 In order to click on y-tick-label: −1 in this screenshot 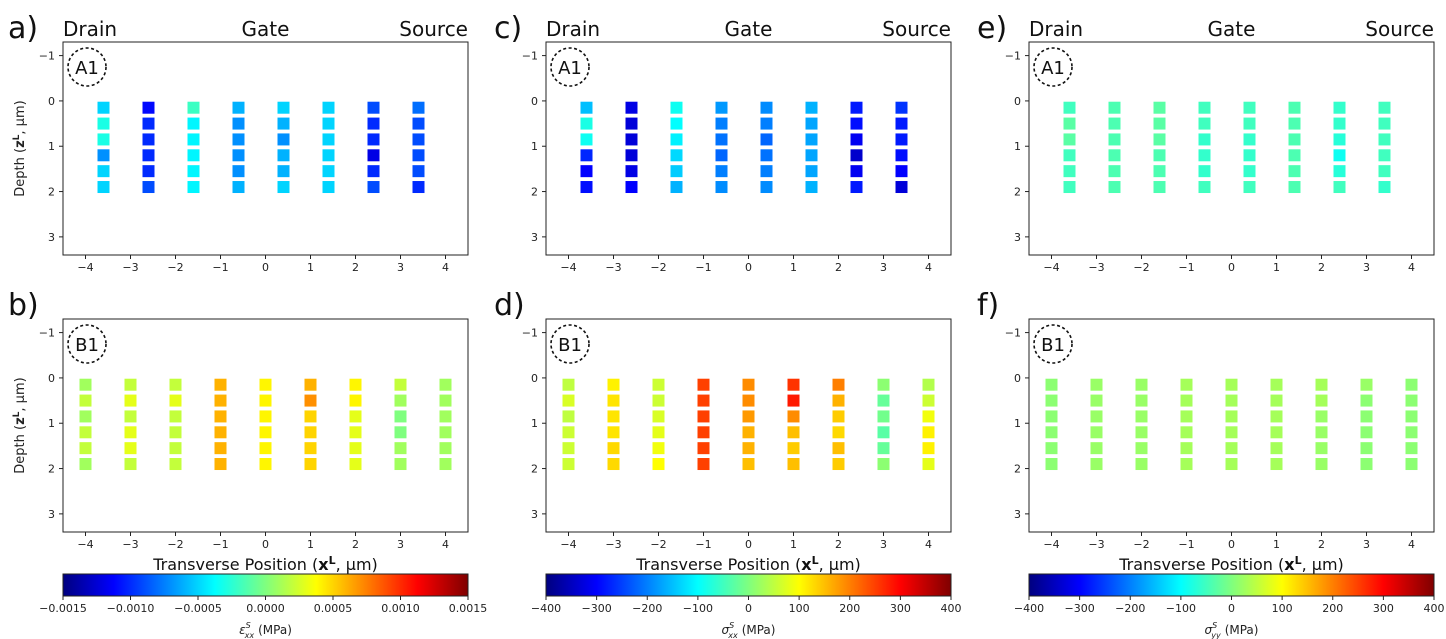, I will do `click(530, 56)`.